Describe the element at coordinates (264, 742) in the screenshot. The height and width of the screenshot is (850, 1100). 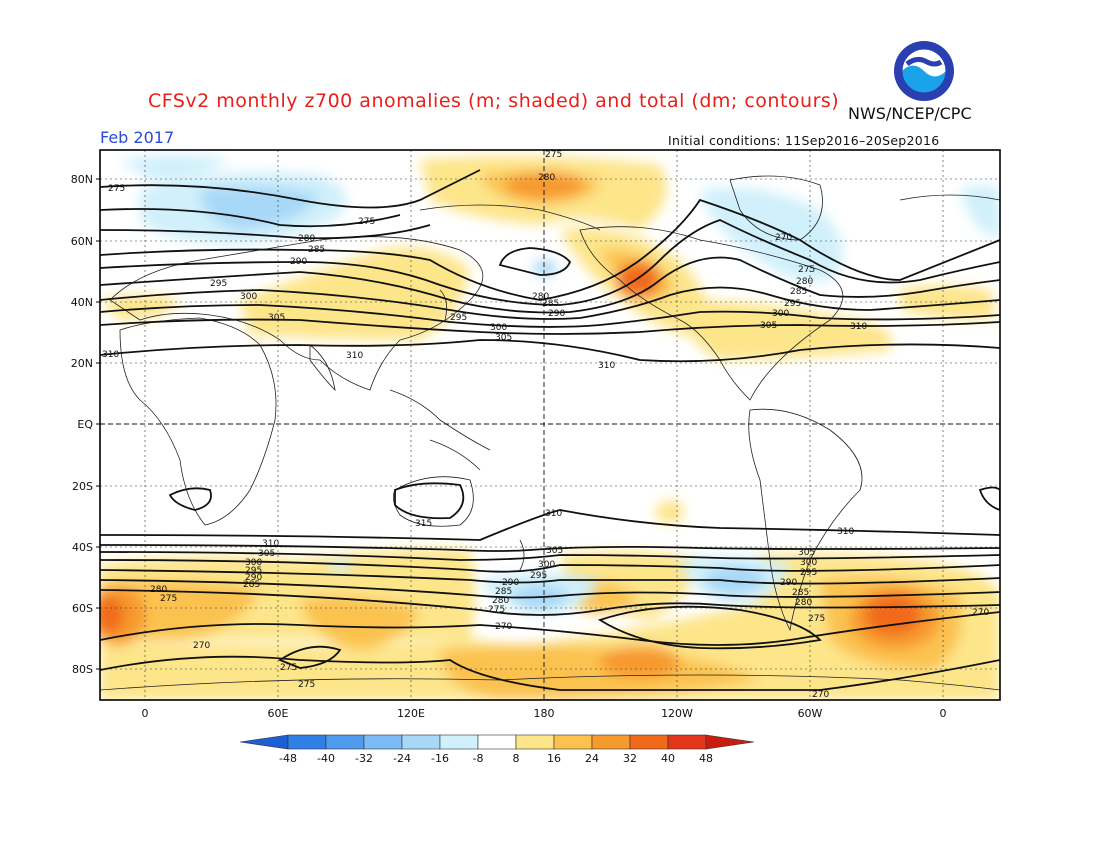
I see `colorbar-arrow-low` at that location.